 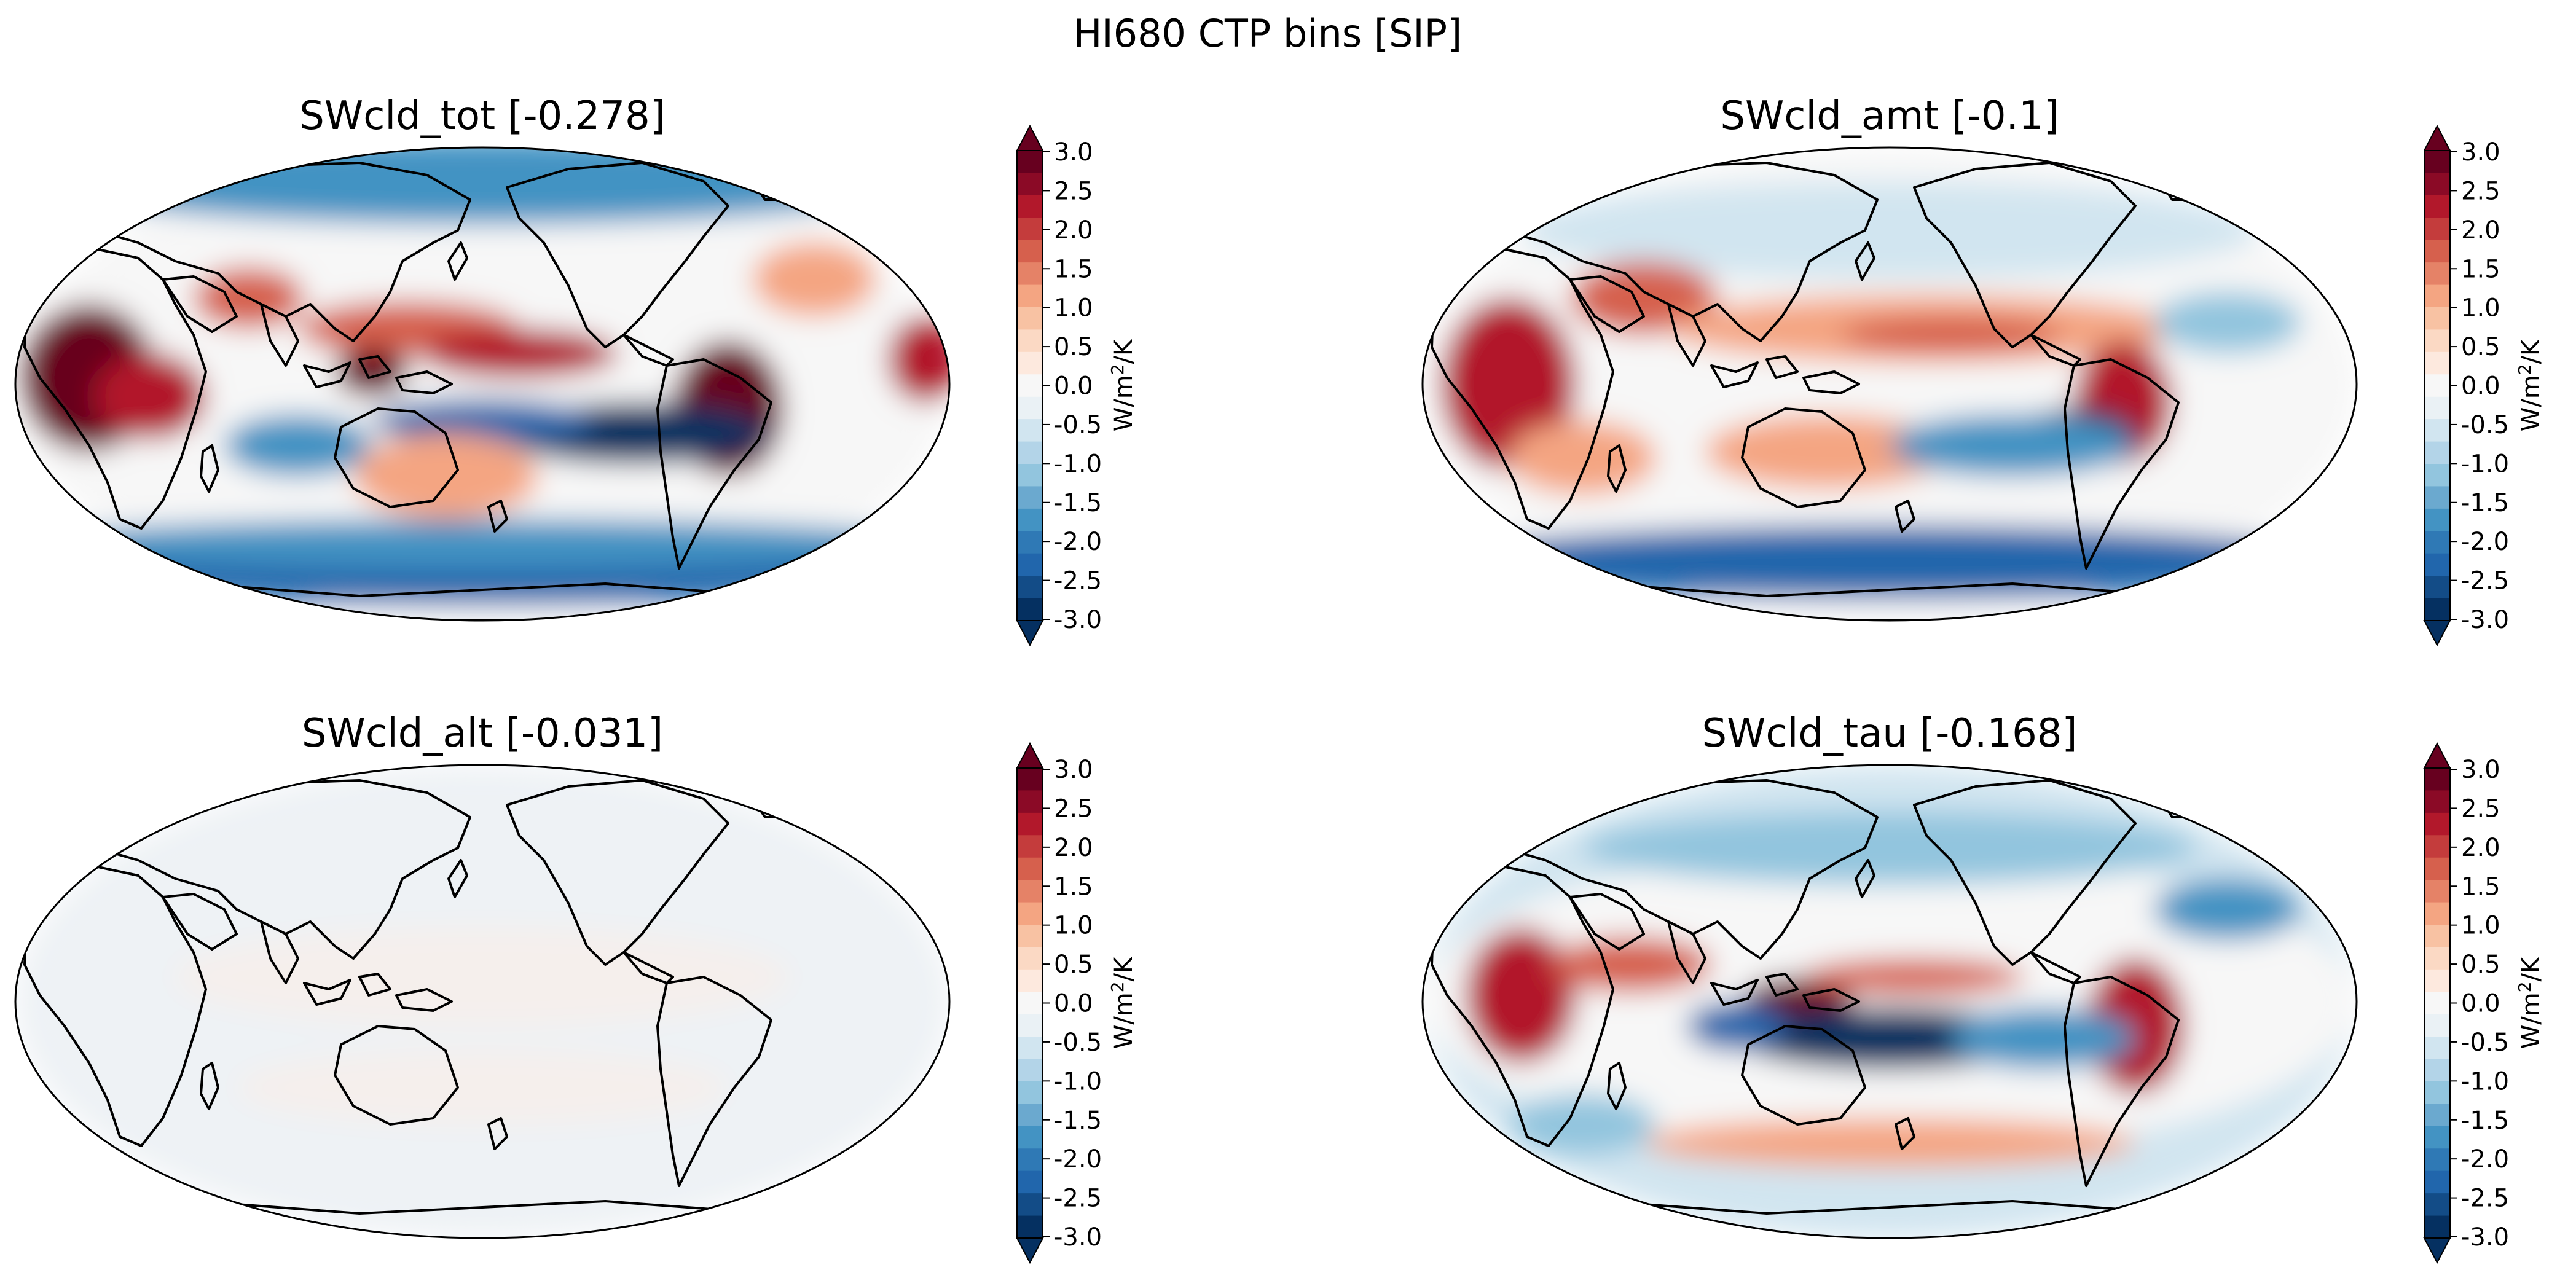 What do you see at coordinates (1030, 1250) in the screenshot?
I see `colorbar-extend-min` at bounding box center [1030, 1250].